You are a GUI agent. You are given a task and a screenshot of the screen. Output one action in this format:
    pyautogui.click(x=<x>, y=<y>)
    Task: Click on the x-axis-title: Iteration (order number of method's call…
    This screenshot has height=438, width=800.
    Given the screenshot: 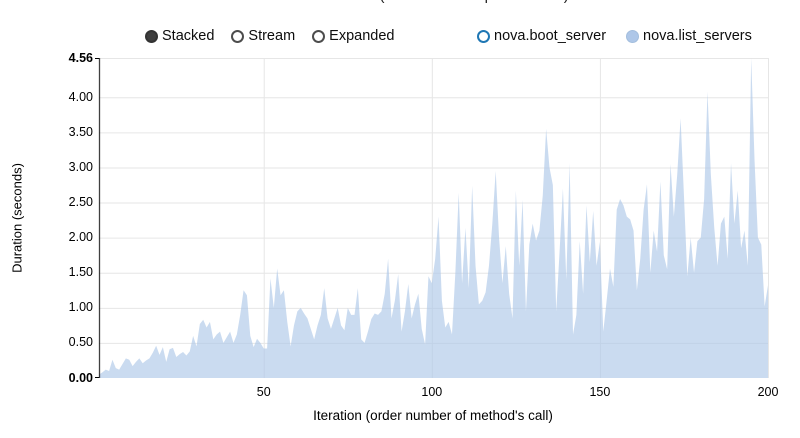 What is the action you would take?
    pyautogui.click(x=433, y=415)
    